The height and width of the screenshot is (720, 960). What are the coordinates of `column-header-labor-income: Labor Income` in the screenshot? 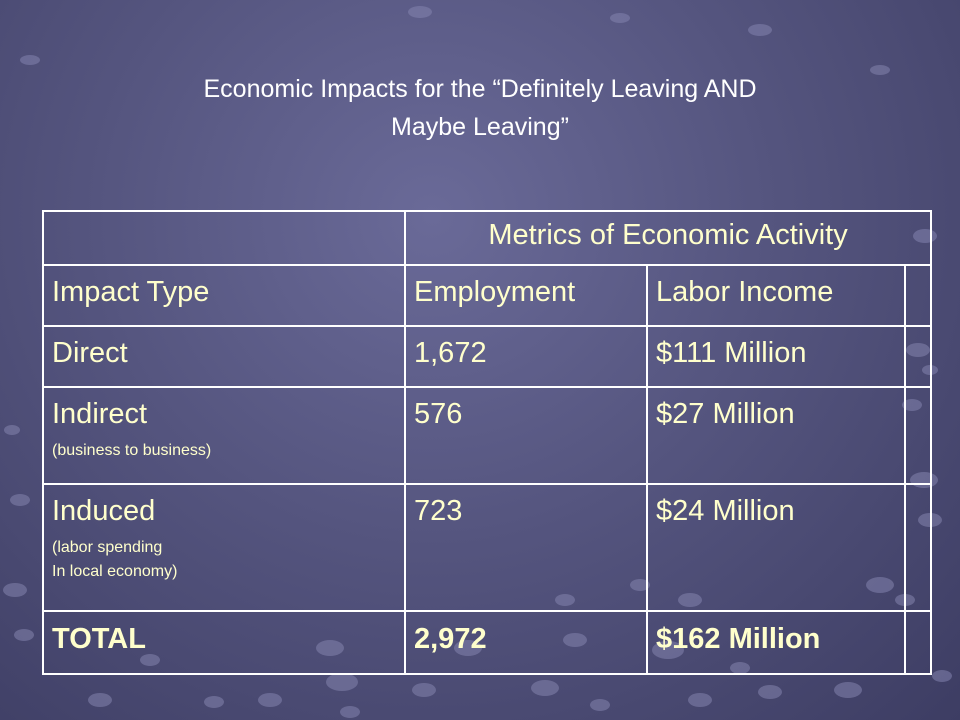 It's located at (776, 295).